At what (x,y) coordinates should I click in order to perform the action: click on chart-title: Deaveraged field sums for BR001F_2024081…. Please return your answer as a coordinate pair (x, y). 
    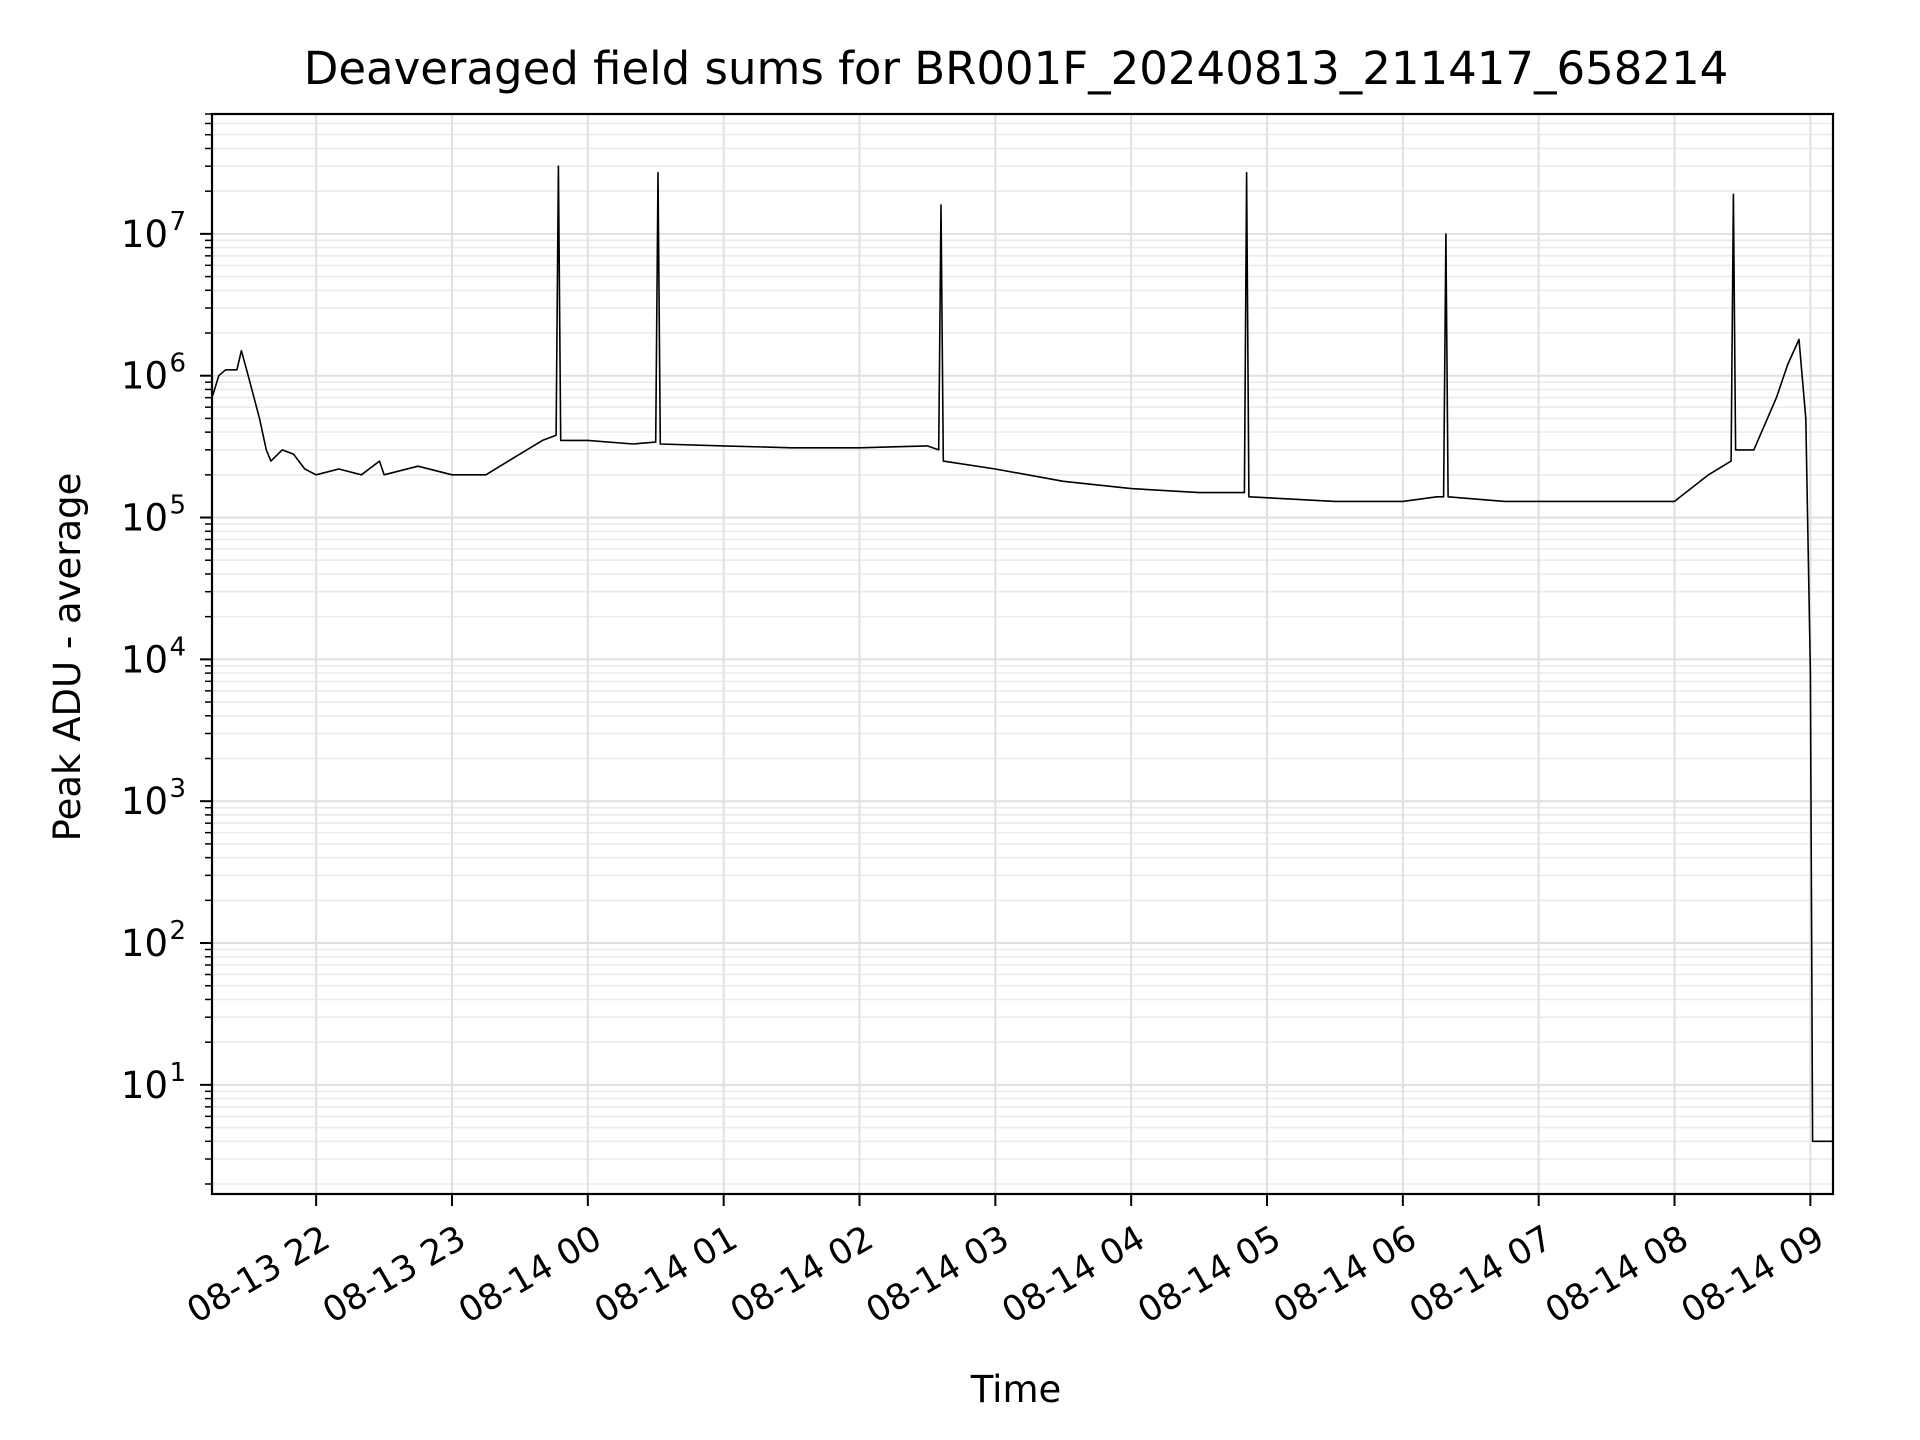
    Looking at the image, I should click on (1016, 68).